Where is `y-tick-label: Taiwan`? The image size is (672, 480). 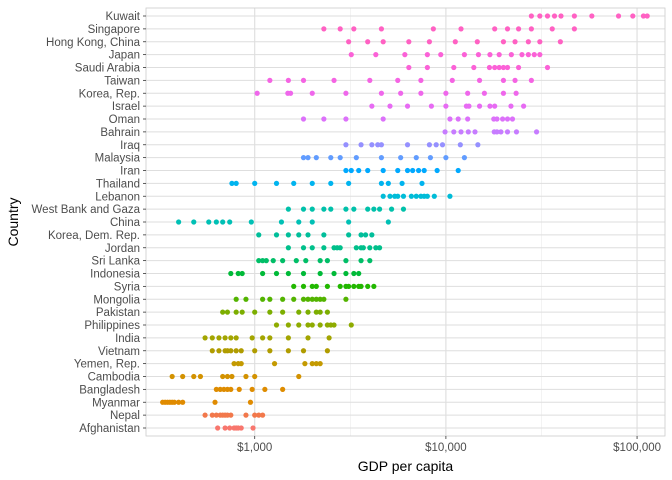 y-tick-label: Taiwan is located at coordinates (122, 81).